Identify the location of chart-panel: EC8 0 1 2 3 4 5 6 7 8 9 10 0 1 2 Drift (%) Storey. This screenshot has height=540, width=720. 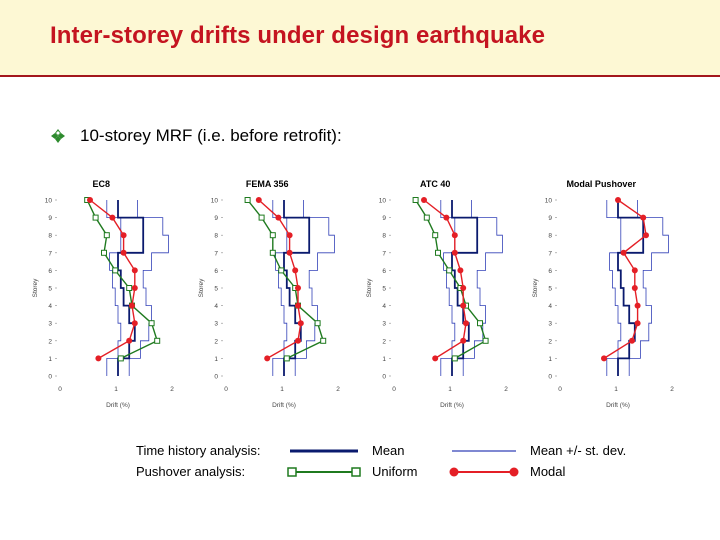
(103, 294).